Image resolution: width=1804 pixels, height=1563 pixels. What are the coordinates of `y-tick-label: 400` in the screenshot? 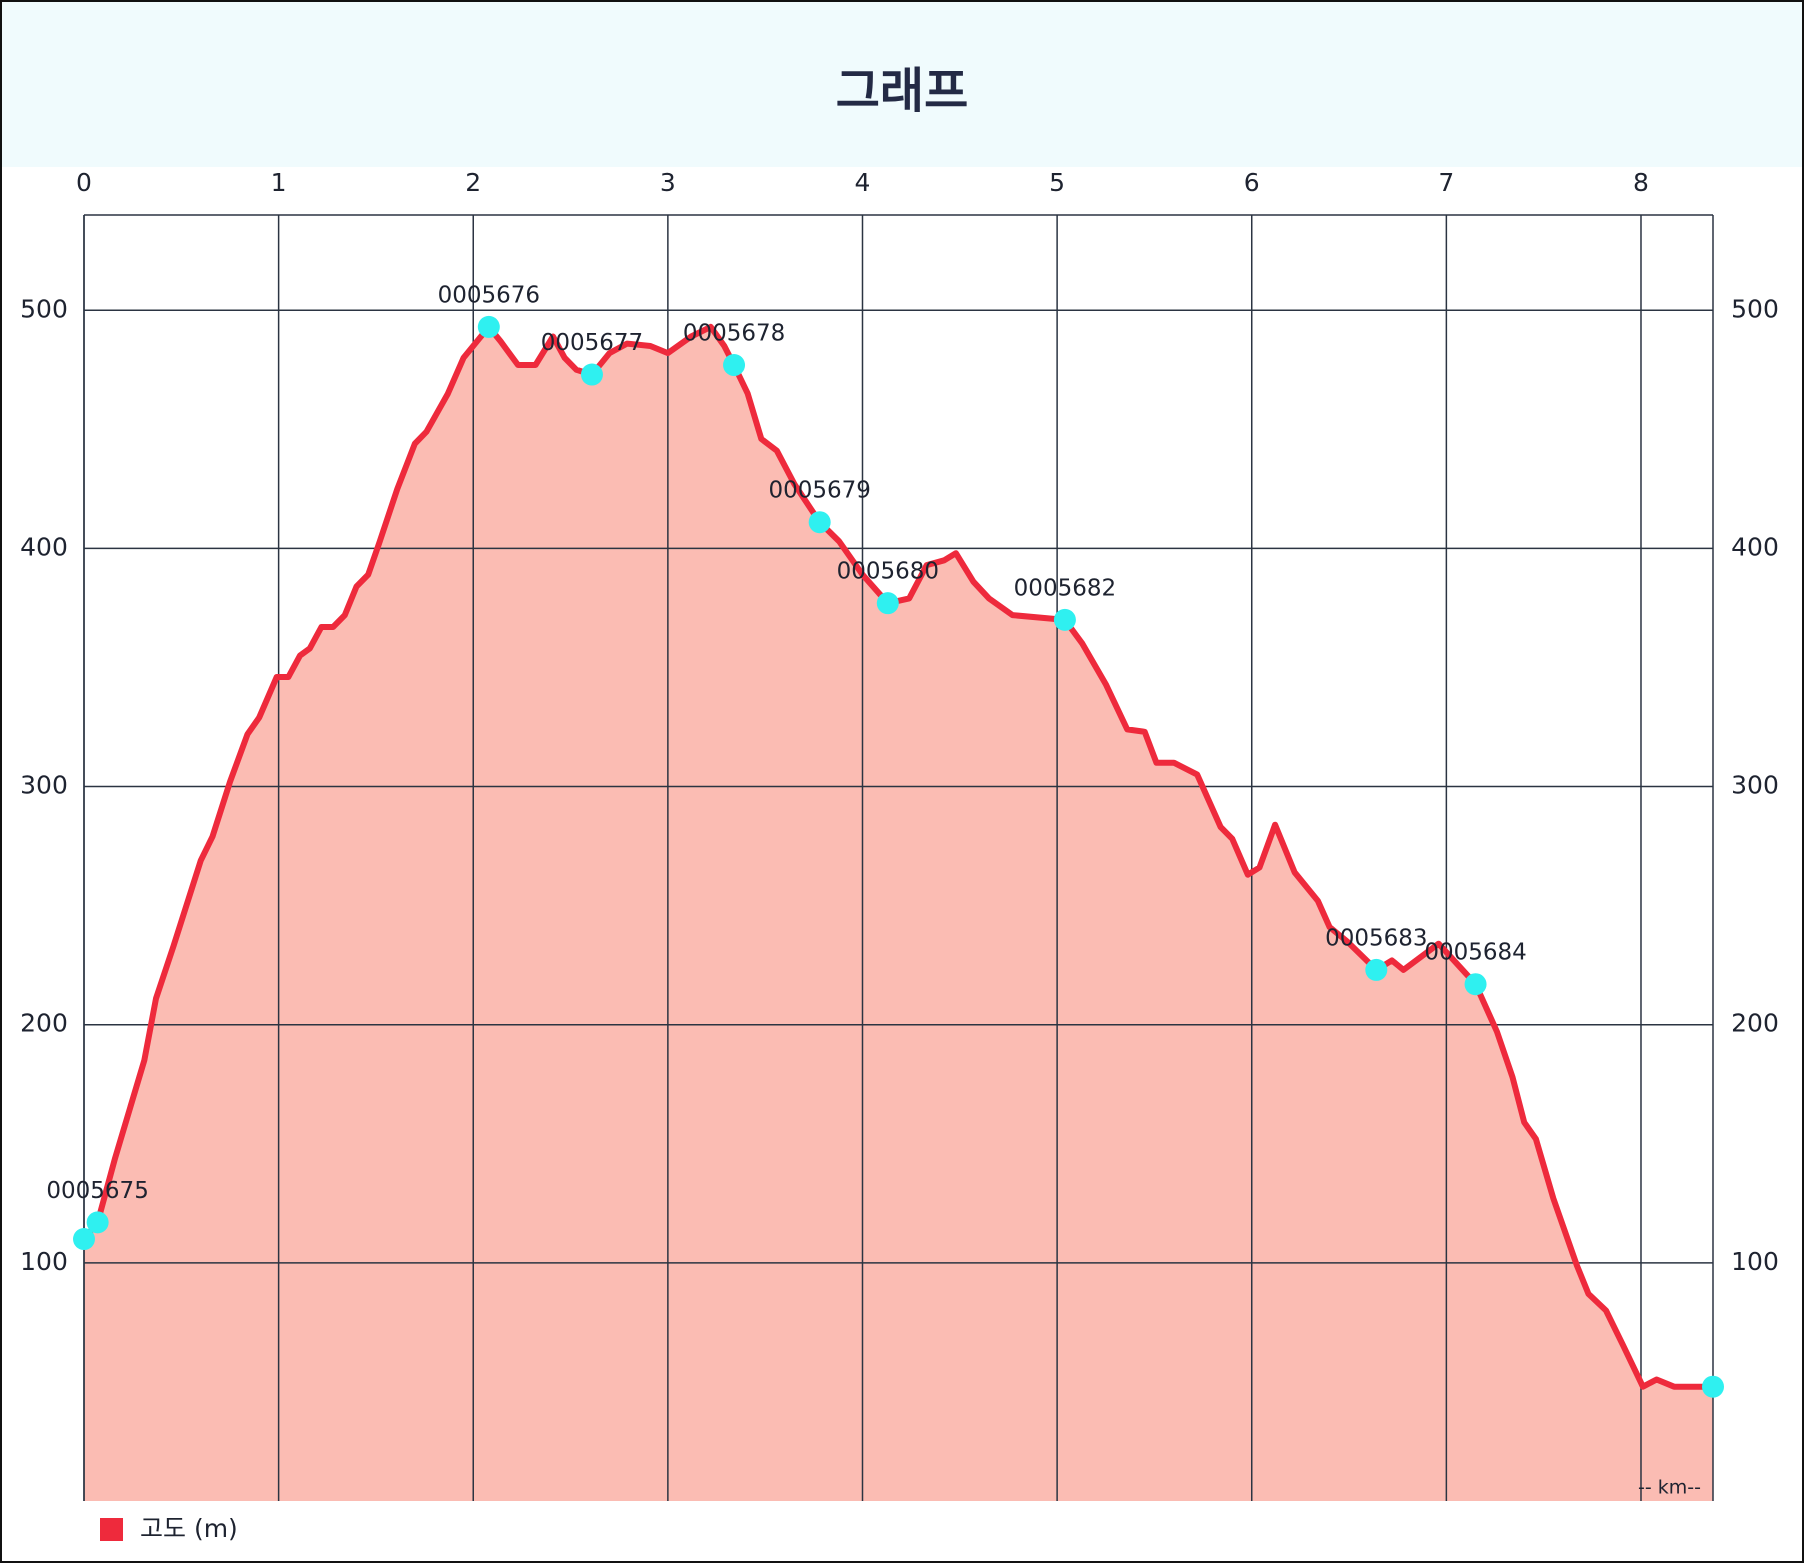 It's located at (44, 546).